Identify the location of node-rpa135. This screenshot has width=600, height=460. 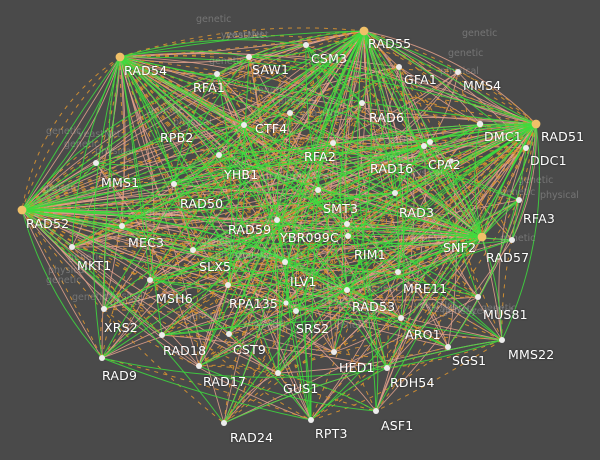
(228, 285).